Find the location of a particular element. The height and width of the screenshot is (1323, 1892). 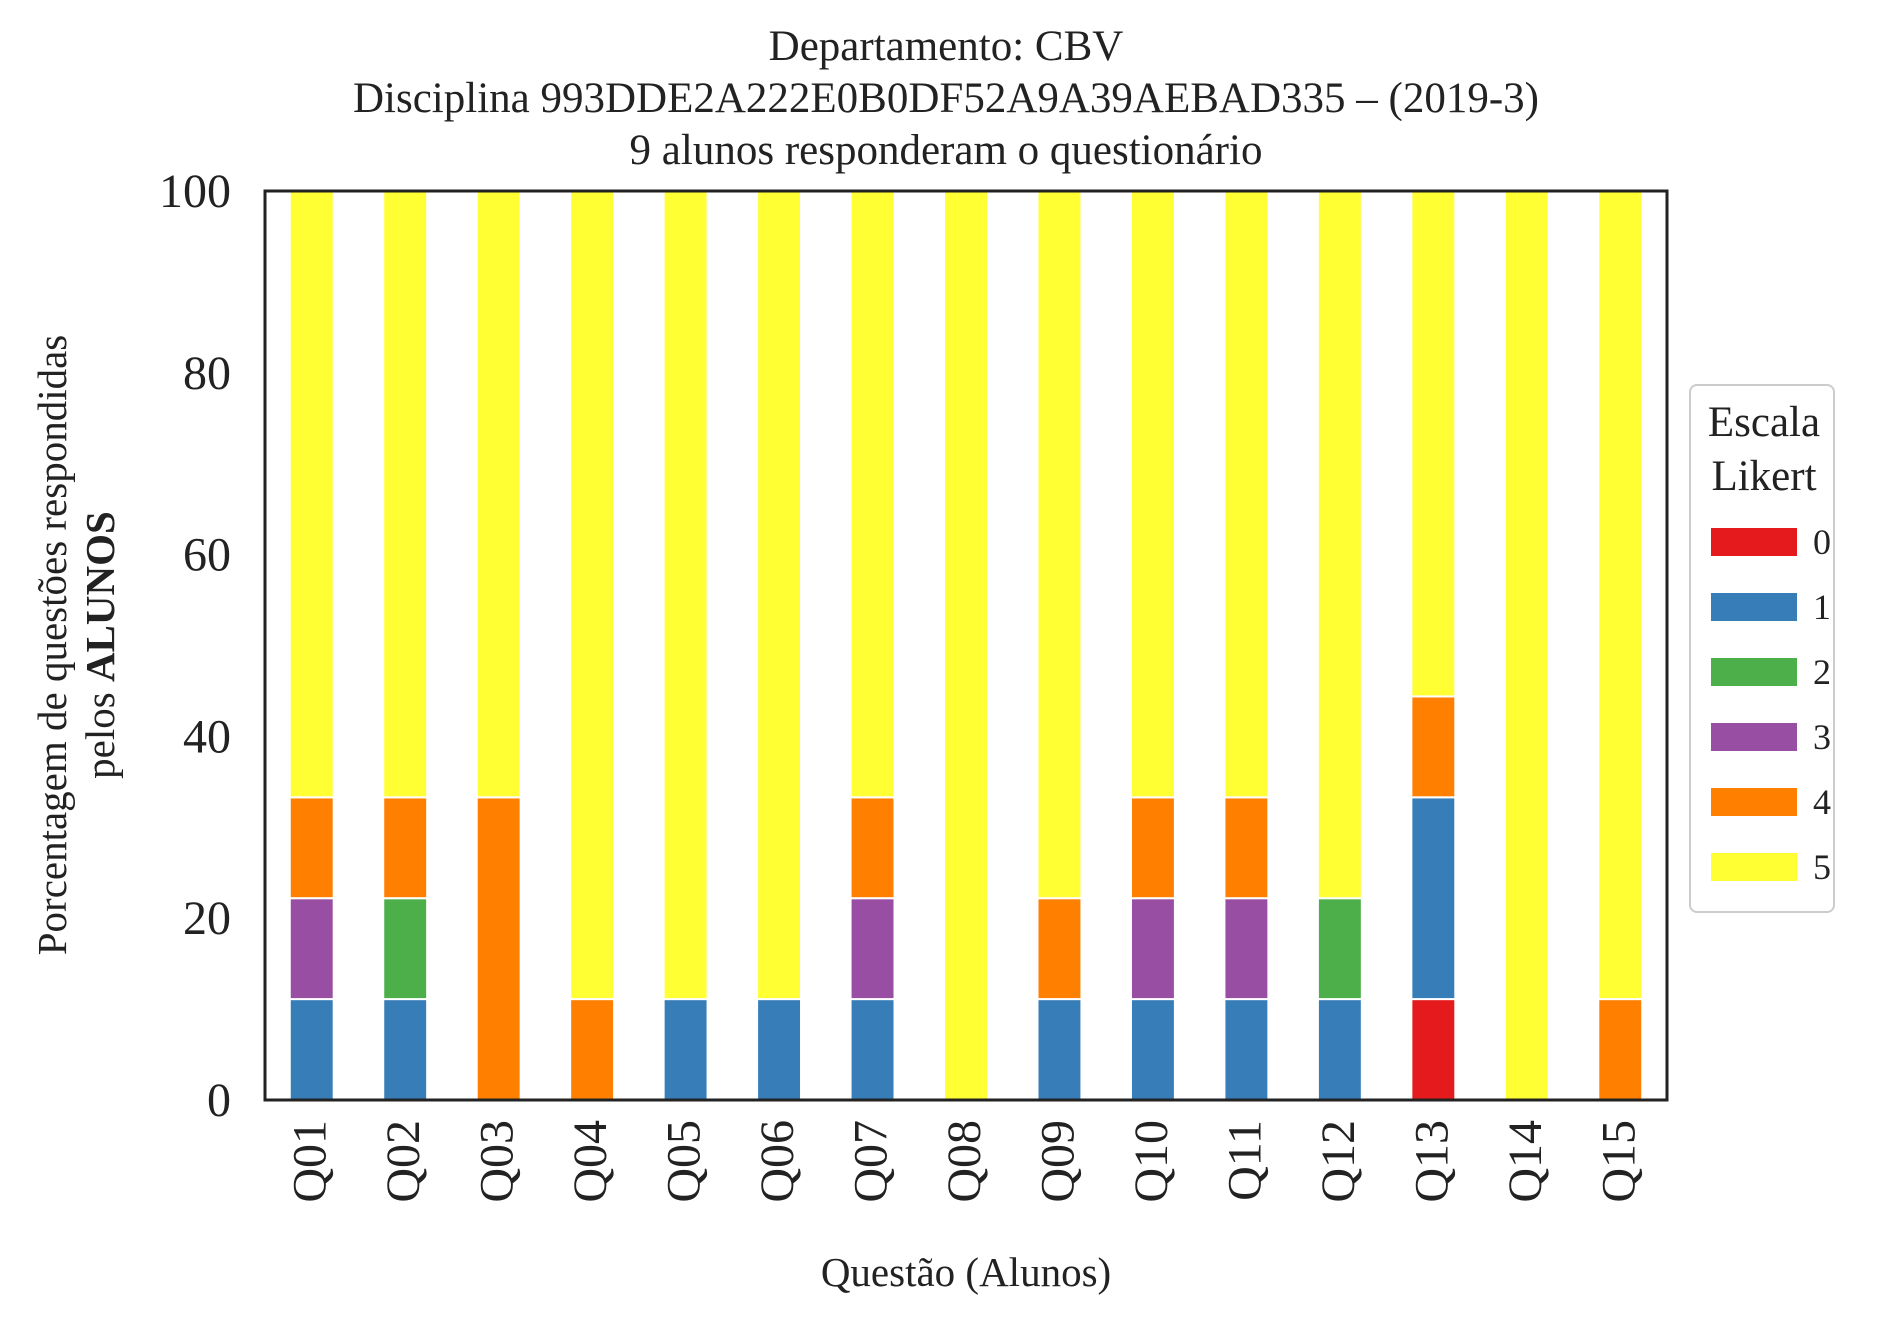

legend-label: 0 is located at coordinates (1822, 542).